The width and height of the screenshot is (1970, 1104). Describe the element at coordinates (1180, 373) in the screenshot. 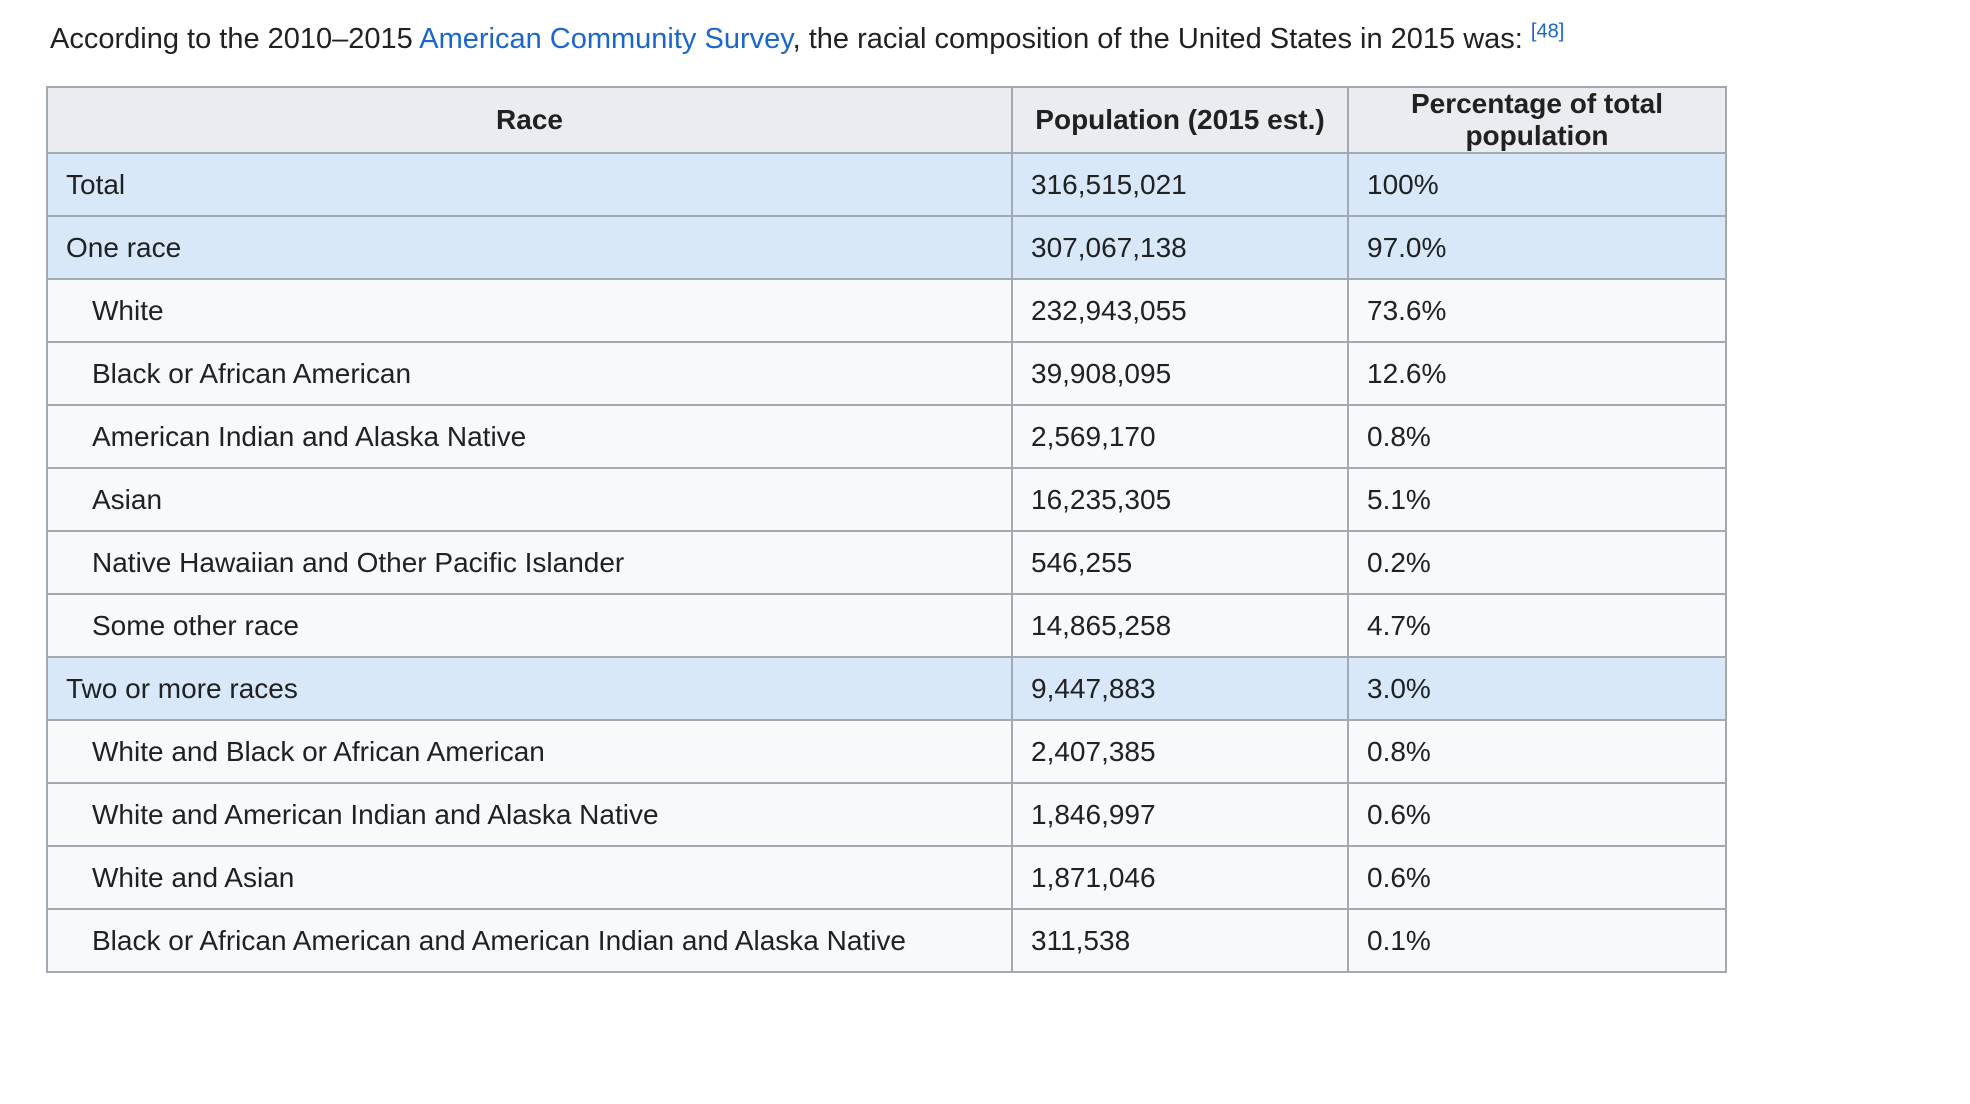

I see `population-cell: 39,908,095` at that location.